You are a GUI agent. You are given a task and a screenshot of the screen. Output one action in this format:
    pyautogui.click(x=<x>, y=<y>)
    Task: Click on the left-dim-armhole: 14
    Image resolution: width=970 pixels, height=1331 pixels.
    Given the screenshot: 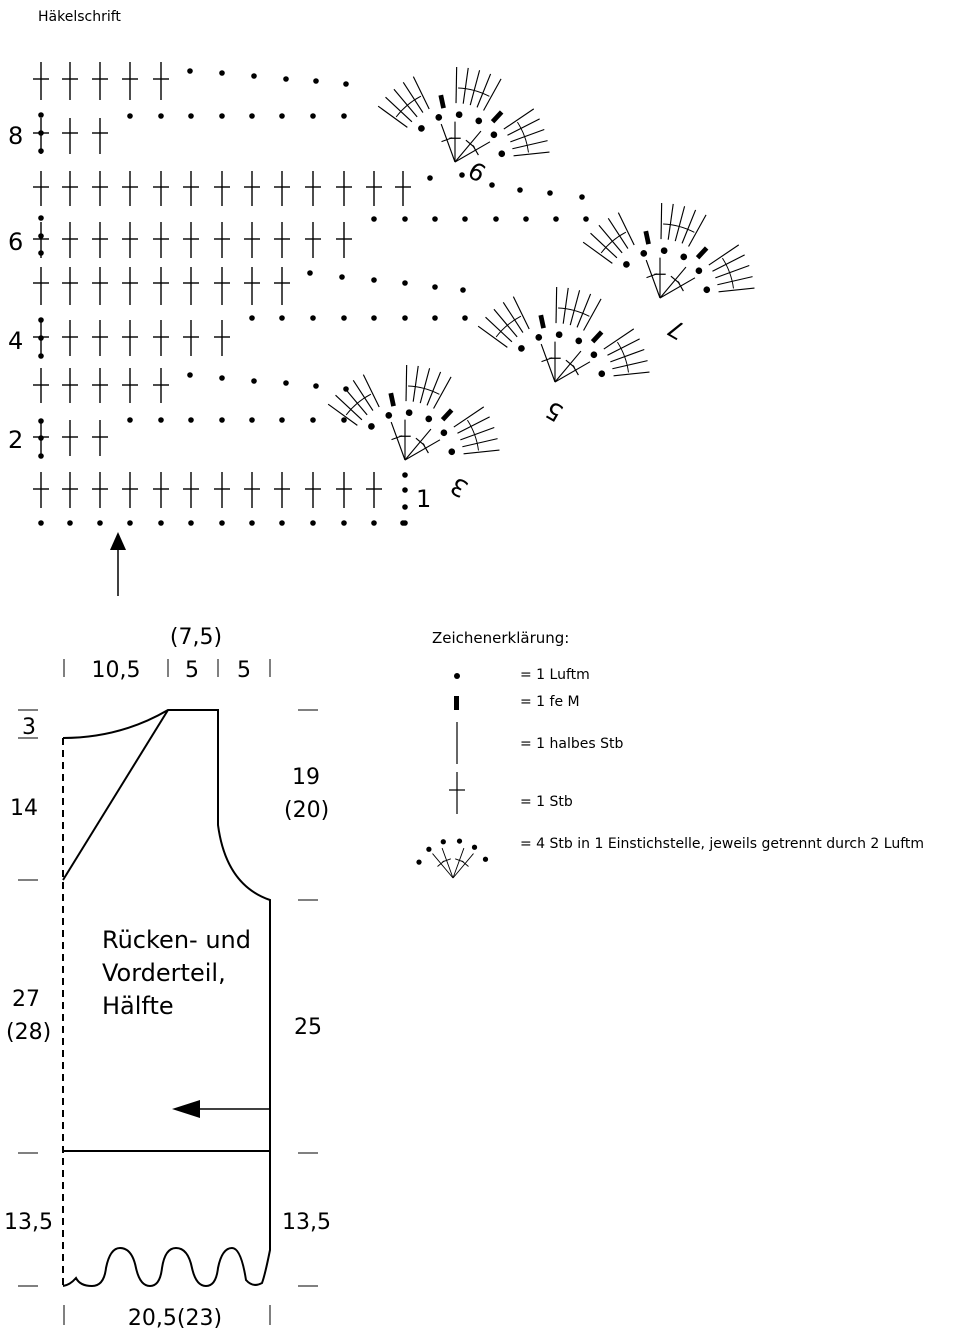 What is the action you would take?
    pyautogui.click(x=24, y=808)
    